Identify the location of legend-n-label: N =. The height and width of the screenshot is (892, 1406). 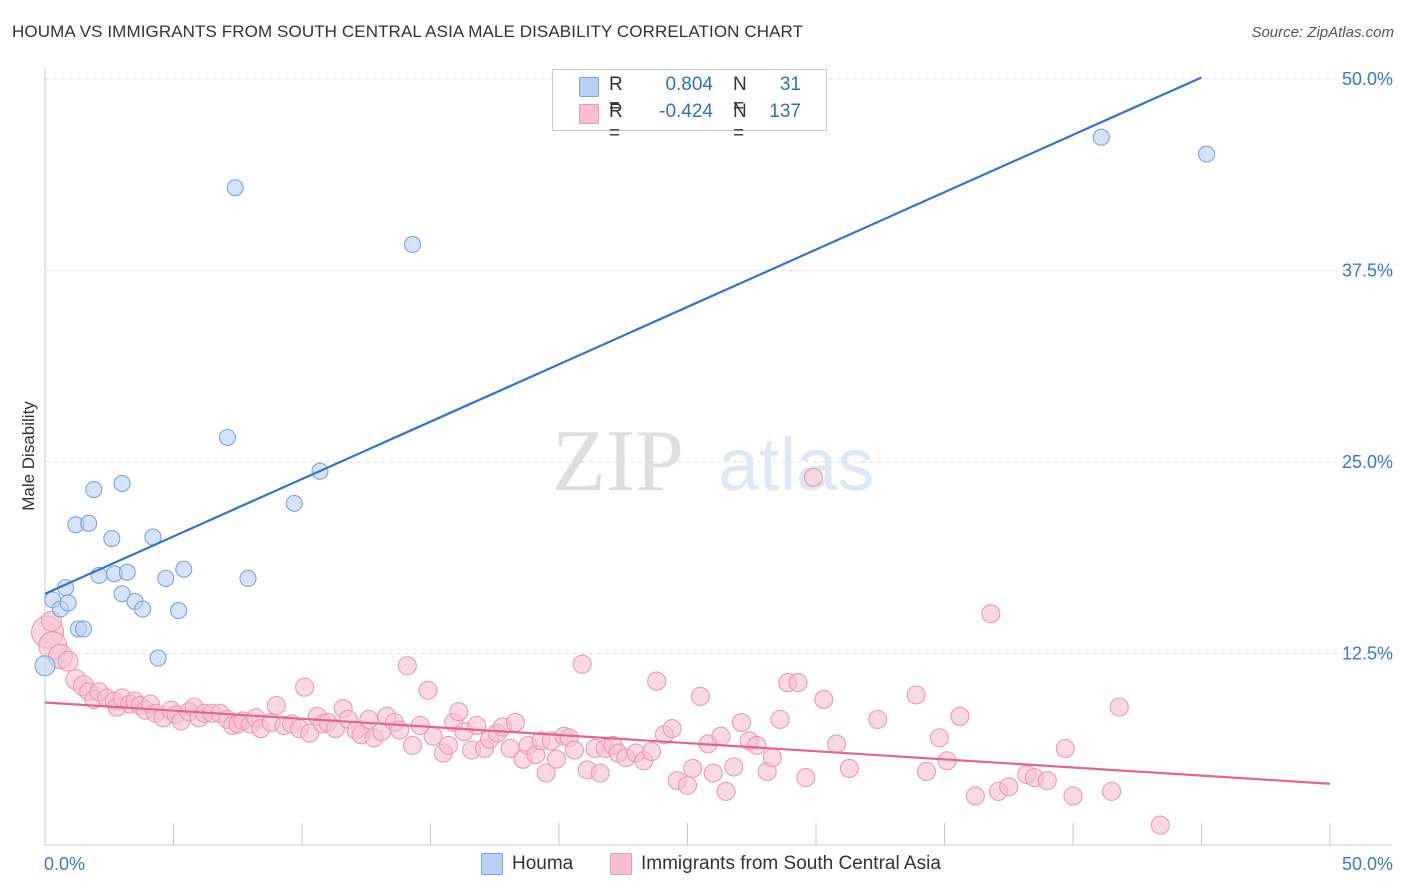
(740, 122).